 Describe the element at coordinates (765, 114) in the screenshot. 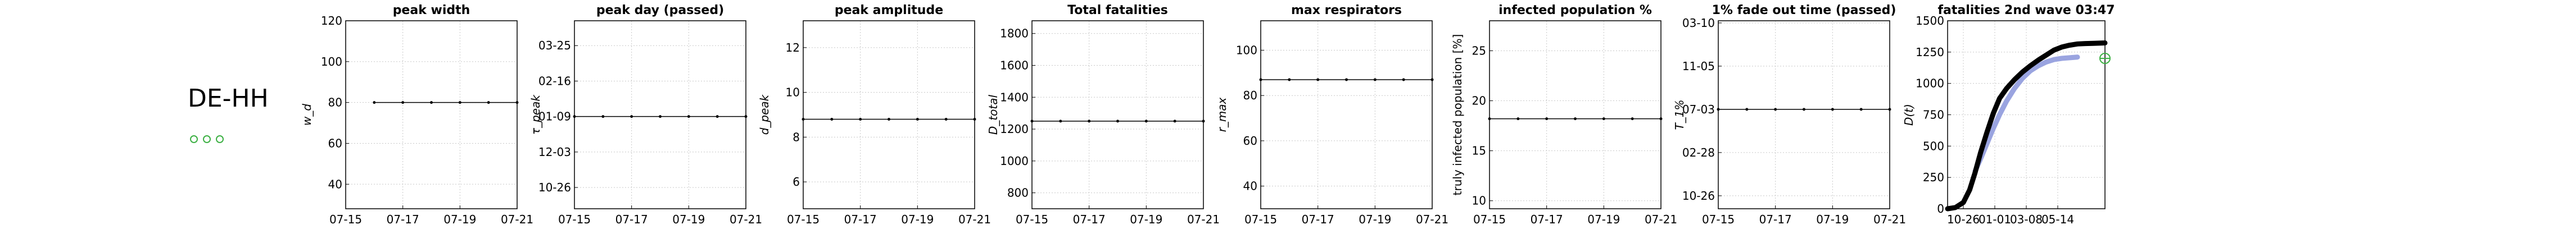

I see `chart-3-ylabel: d_peak` at that location.